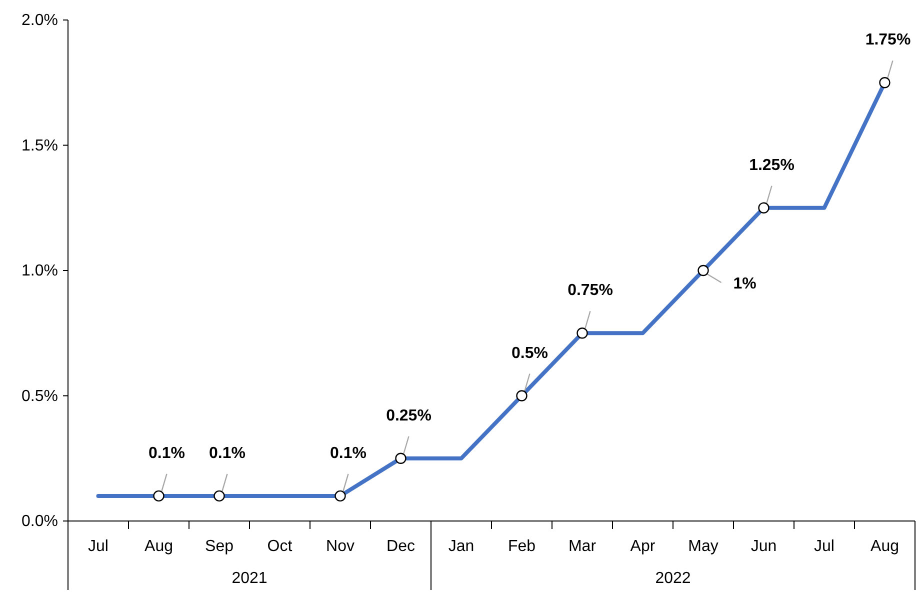 The height and width of the screenshot is (600, 916). What do you see at coordinates (530, 353) in the screenshot?
I see `data-label: 0.5%` at bounding box center [530, 353].